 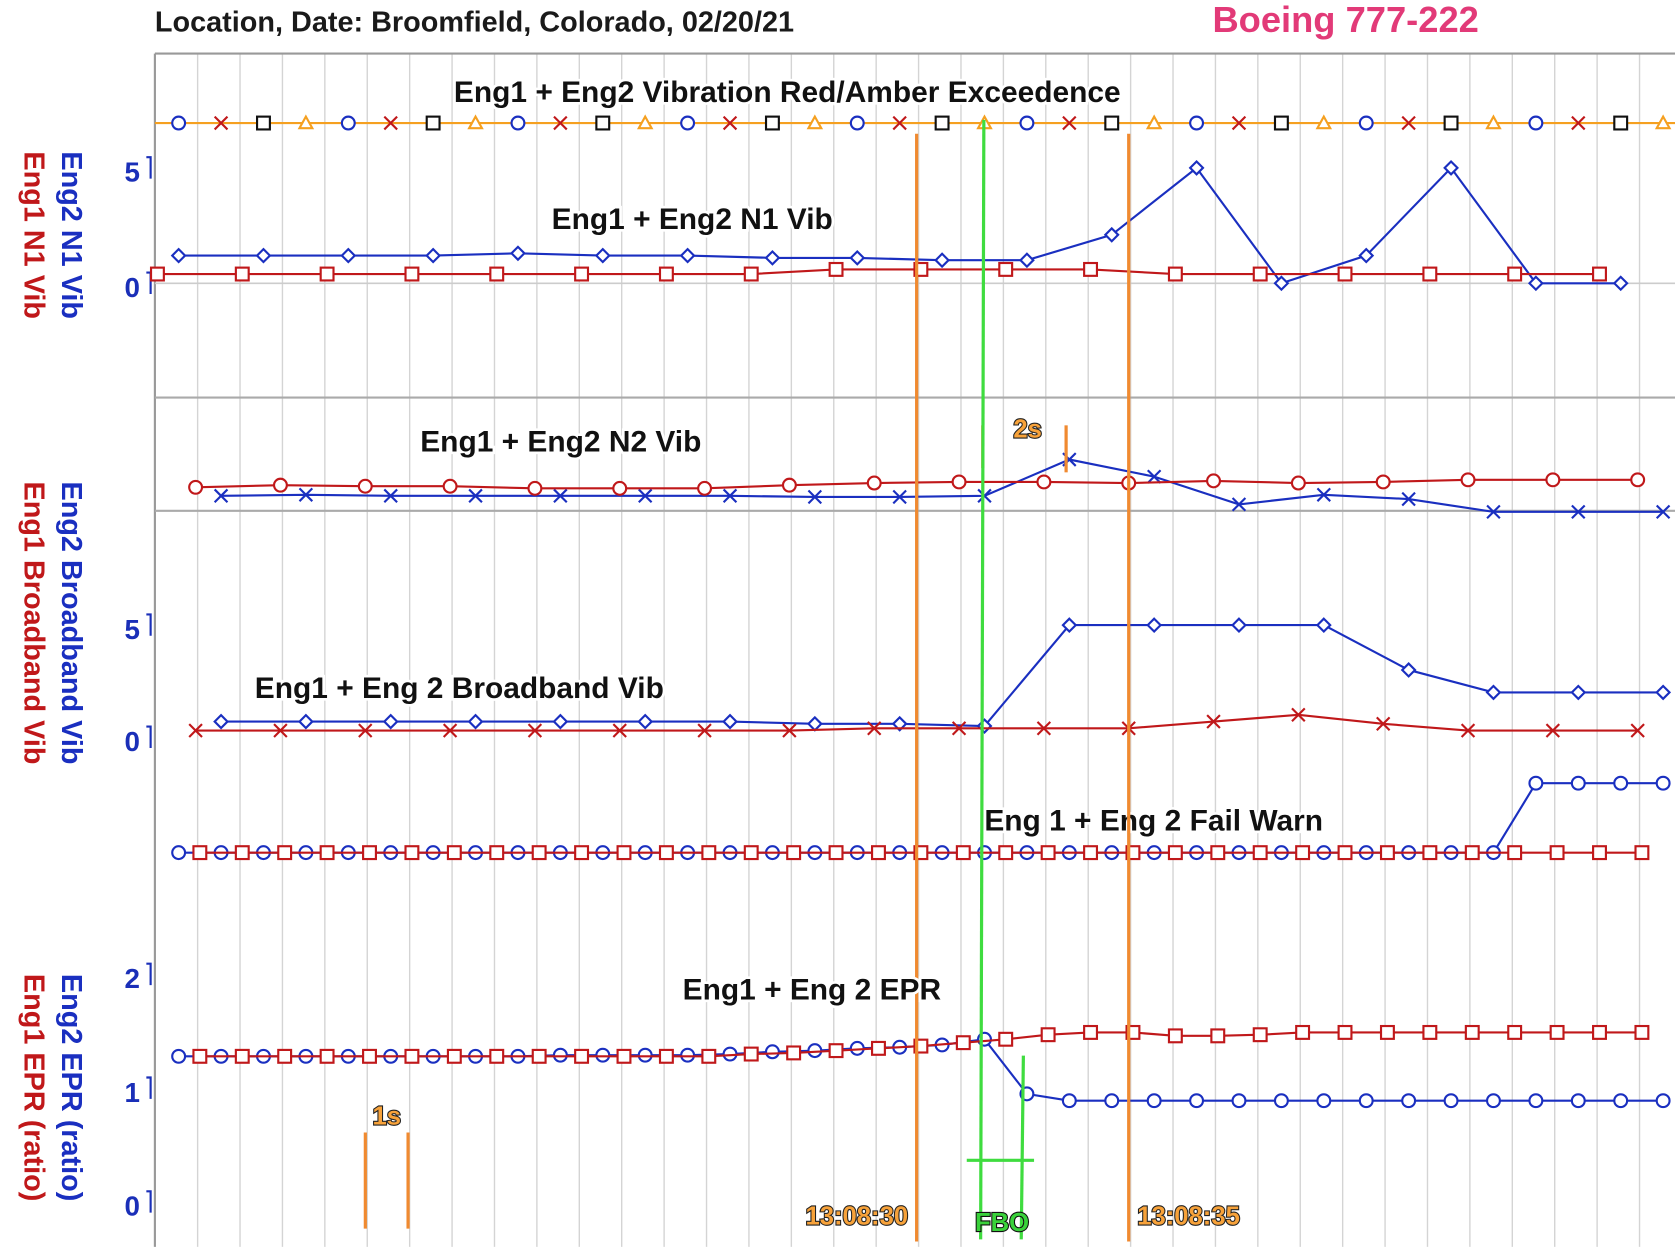 I want to click on header-aircraft: Boeing 777-222, so click(x=1345, y=20).